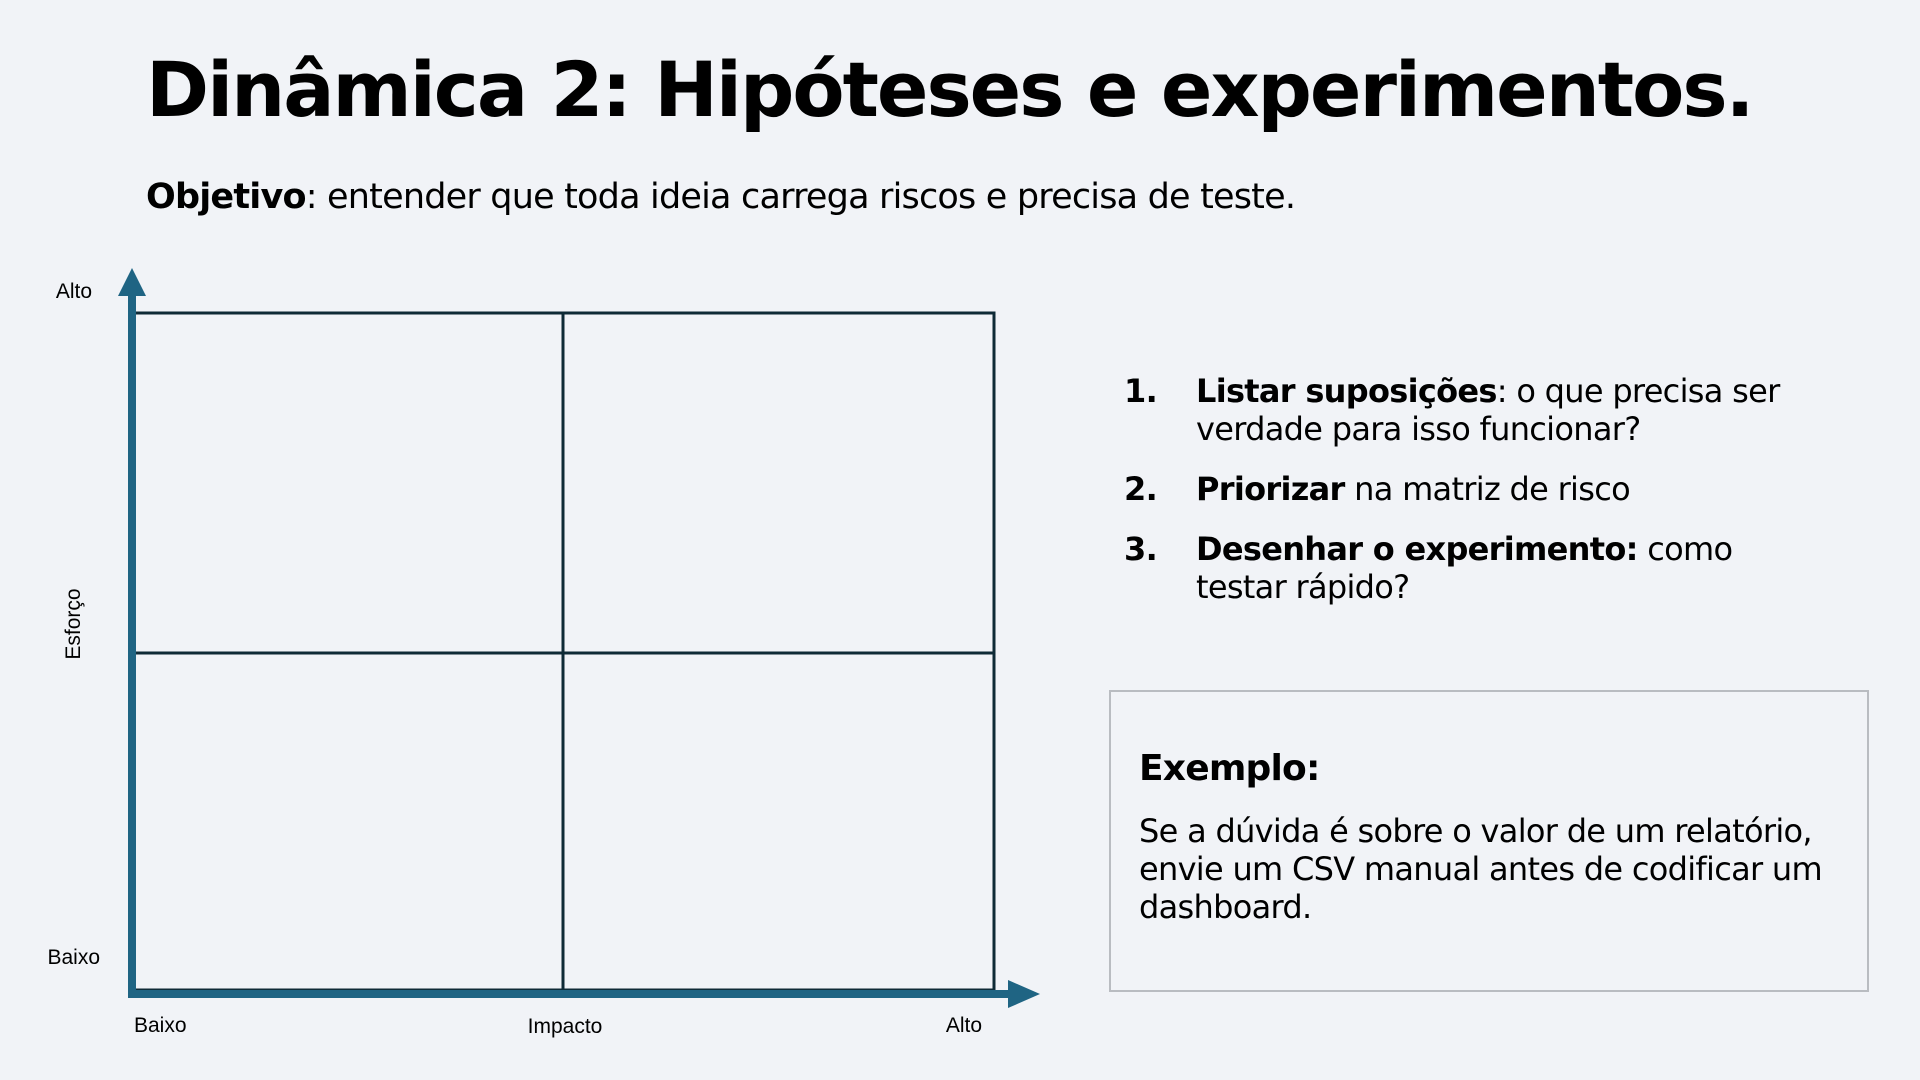  What do you see at coordinates (950, 89) in the screenshot?
I see `slide-title: Dinâmica 2: Hipóteses e experimentos.` at bounding box center [950, 89].